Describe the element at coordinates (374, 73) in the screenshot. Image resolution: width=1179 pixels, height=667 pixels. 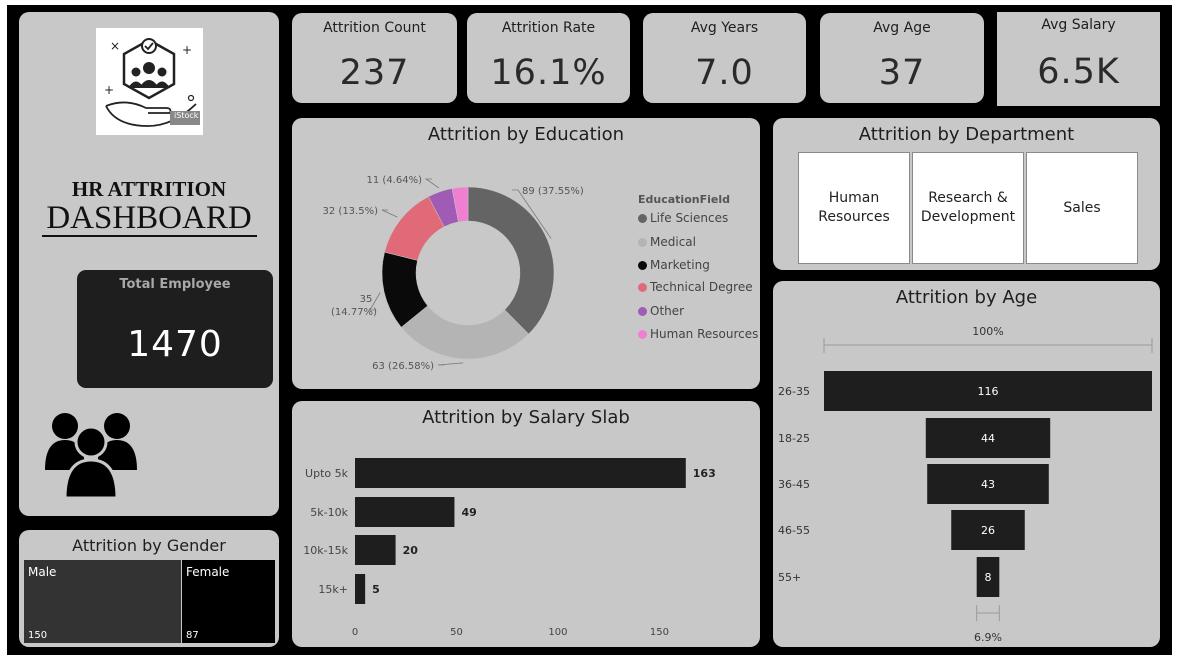
I see `kpi-value: 237` at that location.